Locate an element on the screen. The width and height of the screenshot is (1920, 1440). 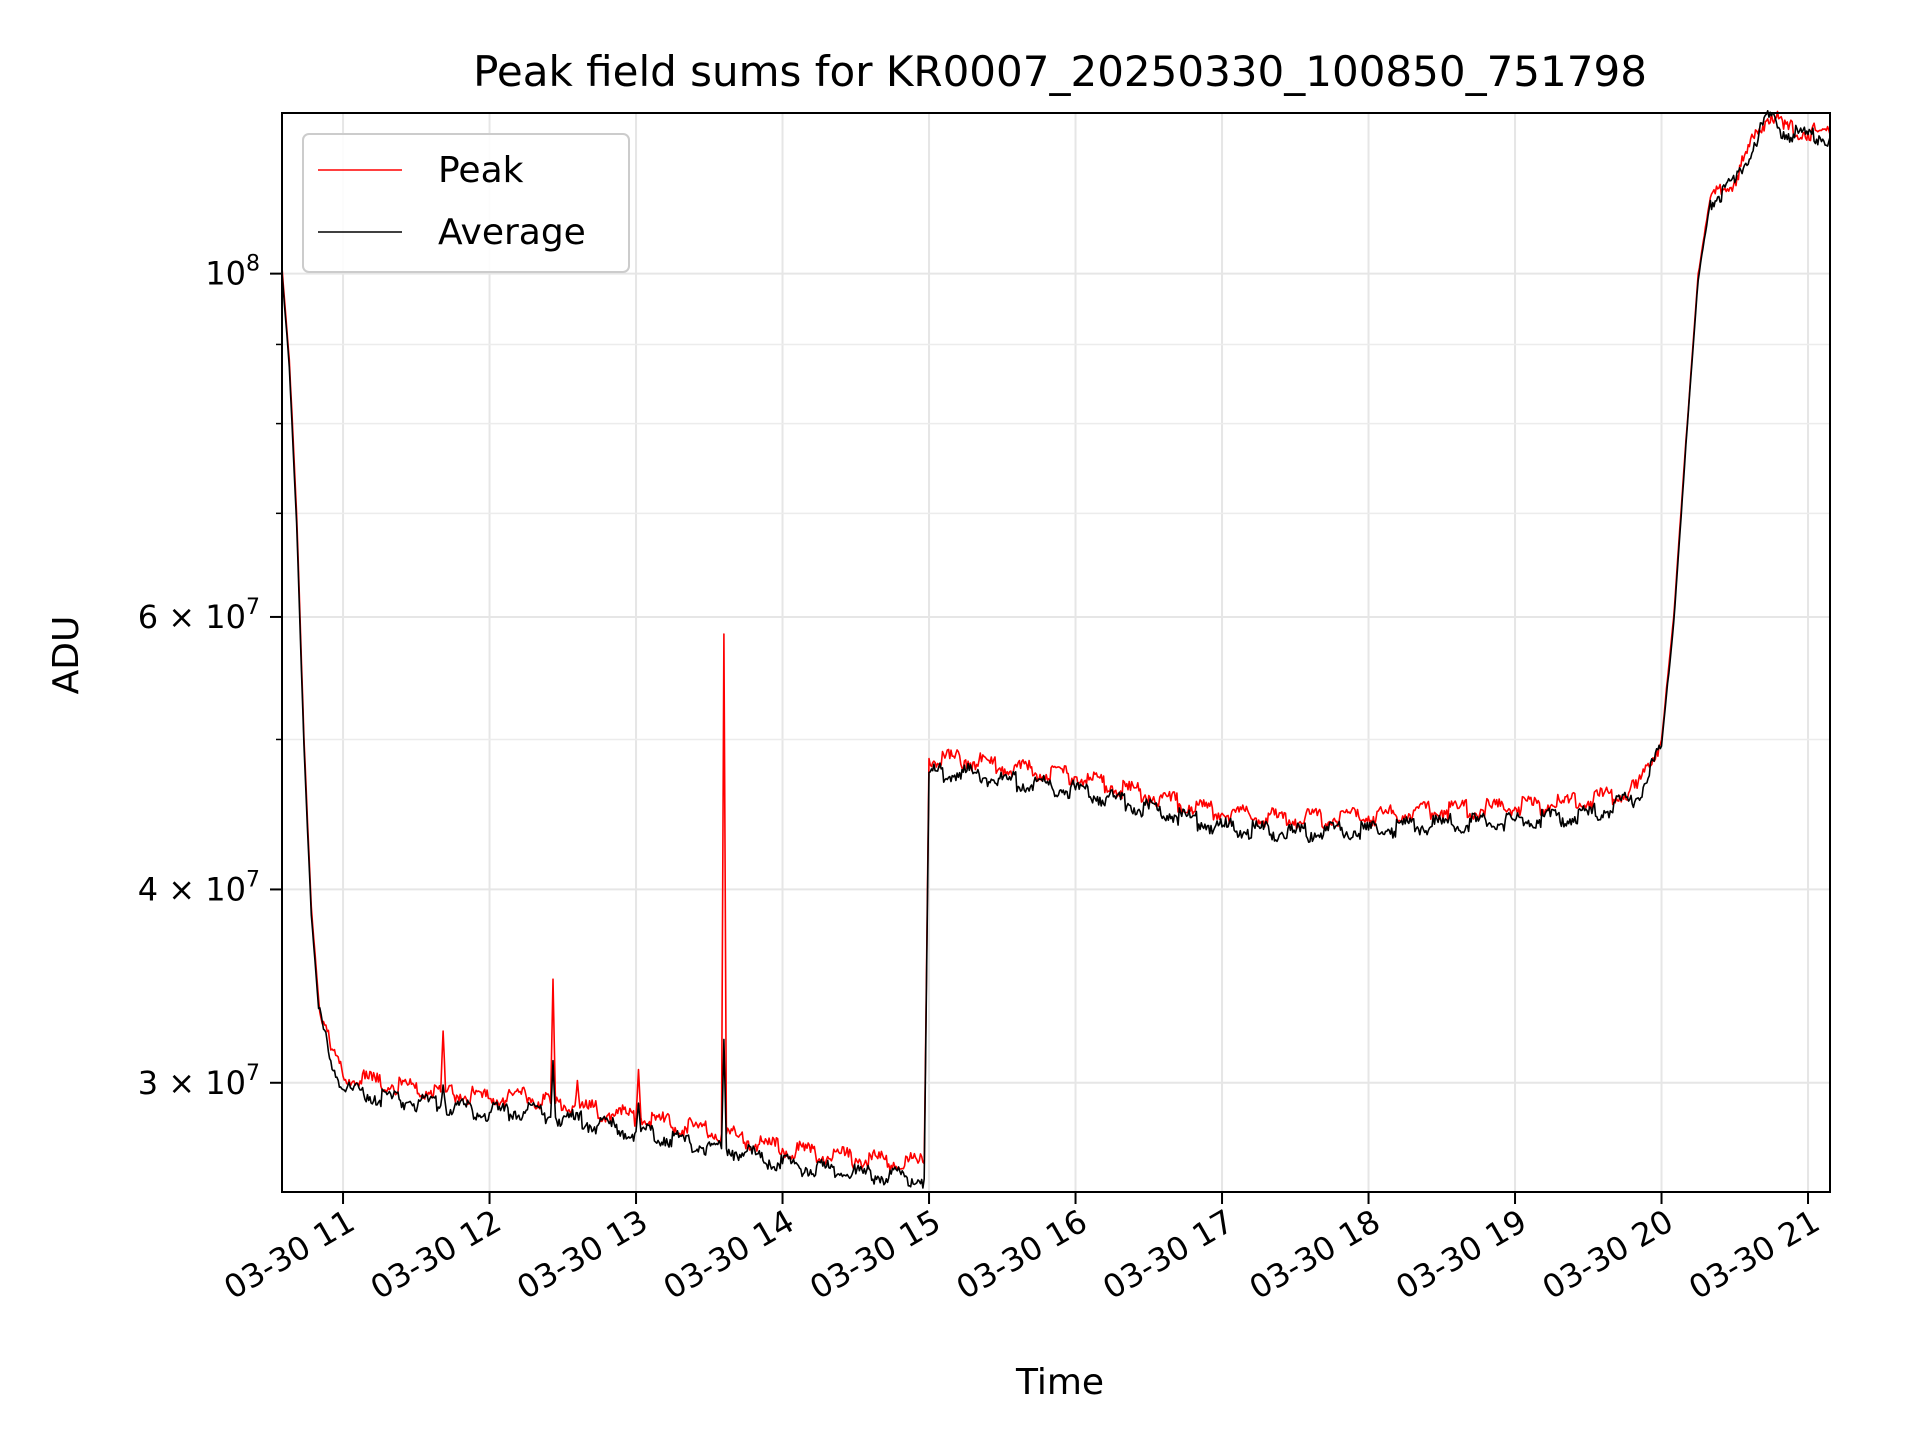
legend-box is located at coordinates (466, 203).